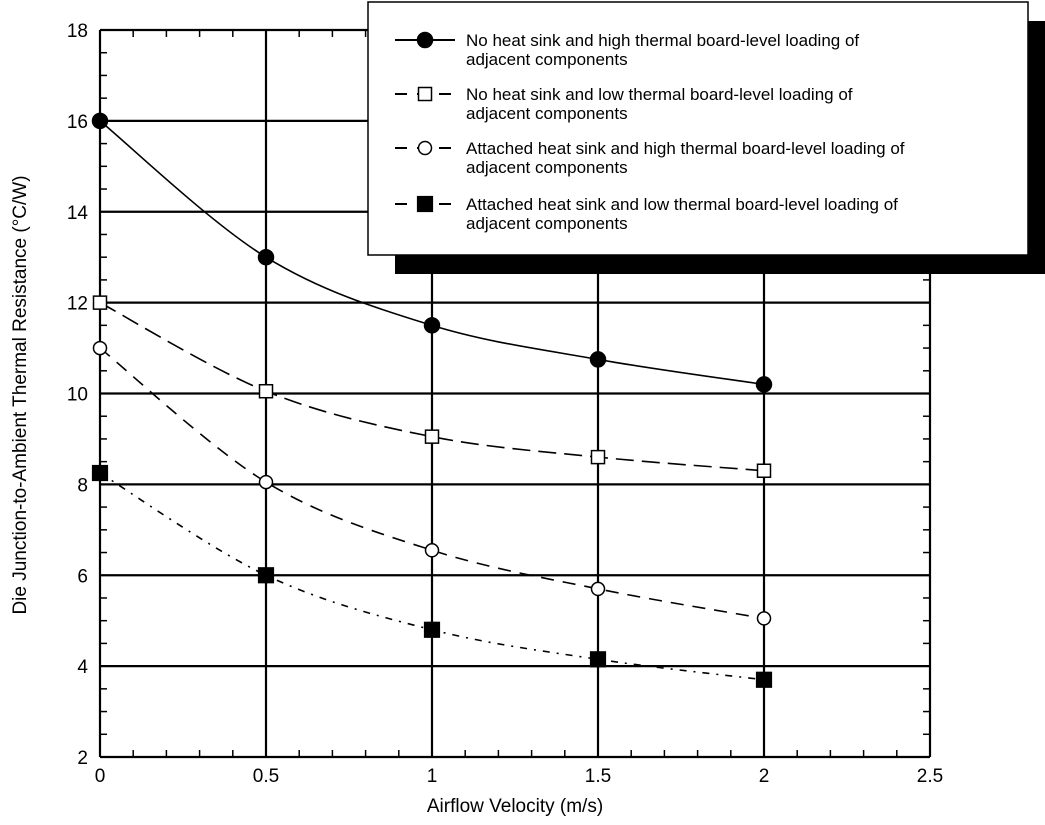  What do you see at coordinates (82, 667) in the screenshot?
I see `y-tick-label: 4` at bounding box center [82, 667].